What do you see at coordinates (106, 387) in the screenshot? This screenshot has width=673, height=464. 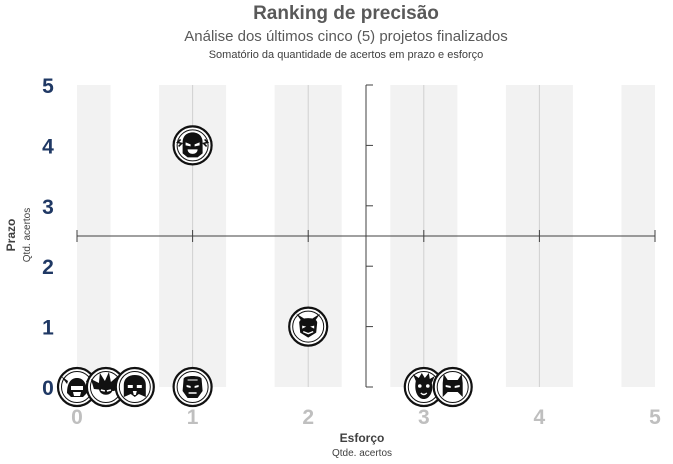 I see `spiky-hair-hero-icon` at bounding box center [106, 387].